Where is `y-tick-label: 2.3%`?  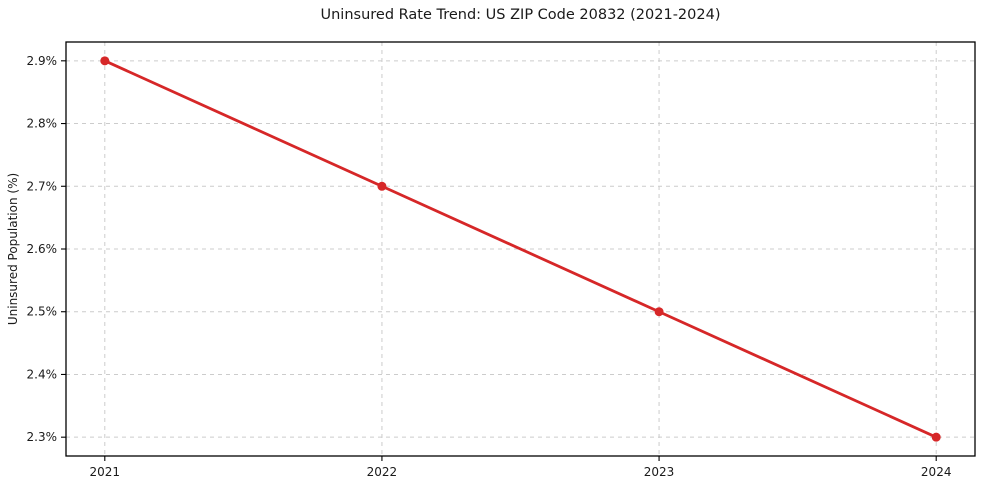
y-tick-label: 2.3% is located at coordinates (42, 437).